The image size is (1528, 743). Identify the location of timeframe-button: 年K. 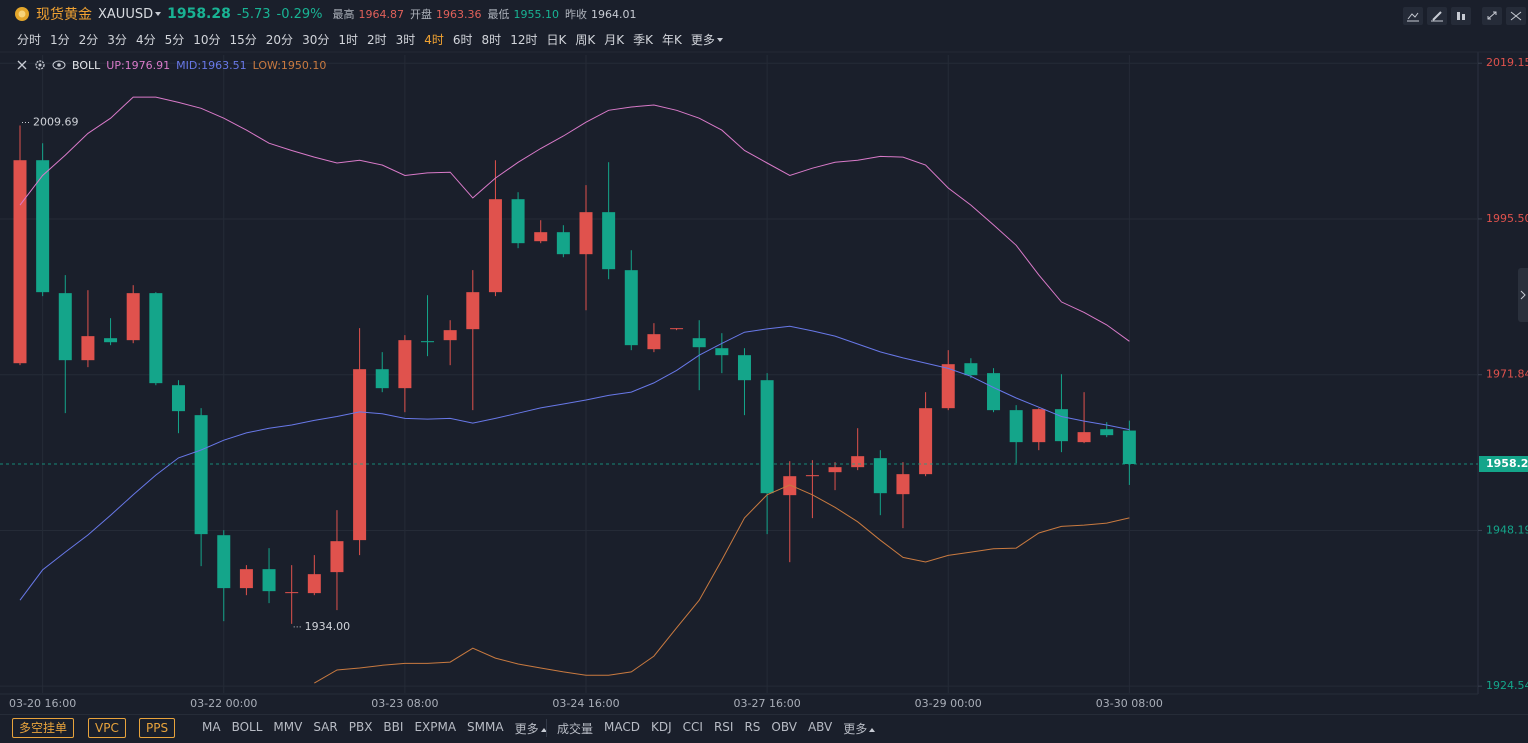
(672, 39).